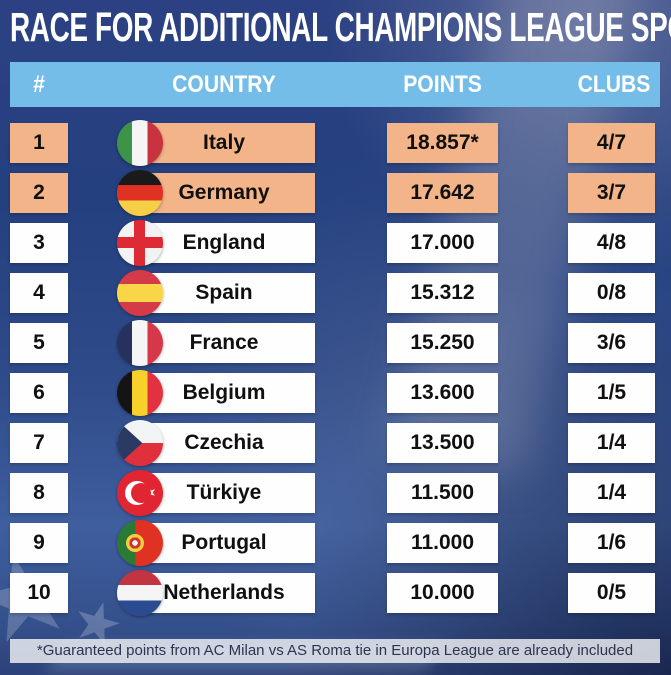 The height and width of the screenshot is (675, 671). Describe the element at coordinates (442, 593) in the screenshot. I see `points-cell: 10.000` at that location.